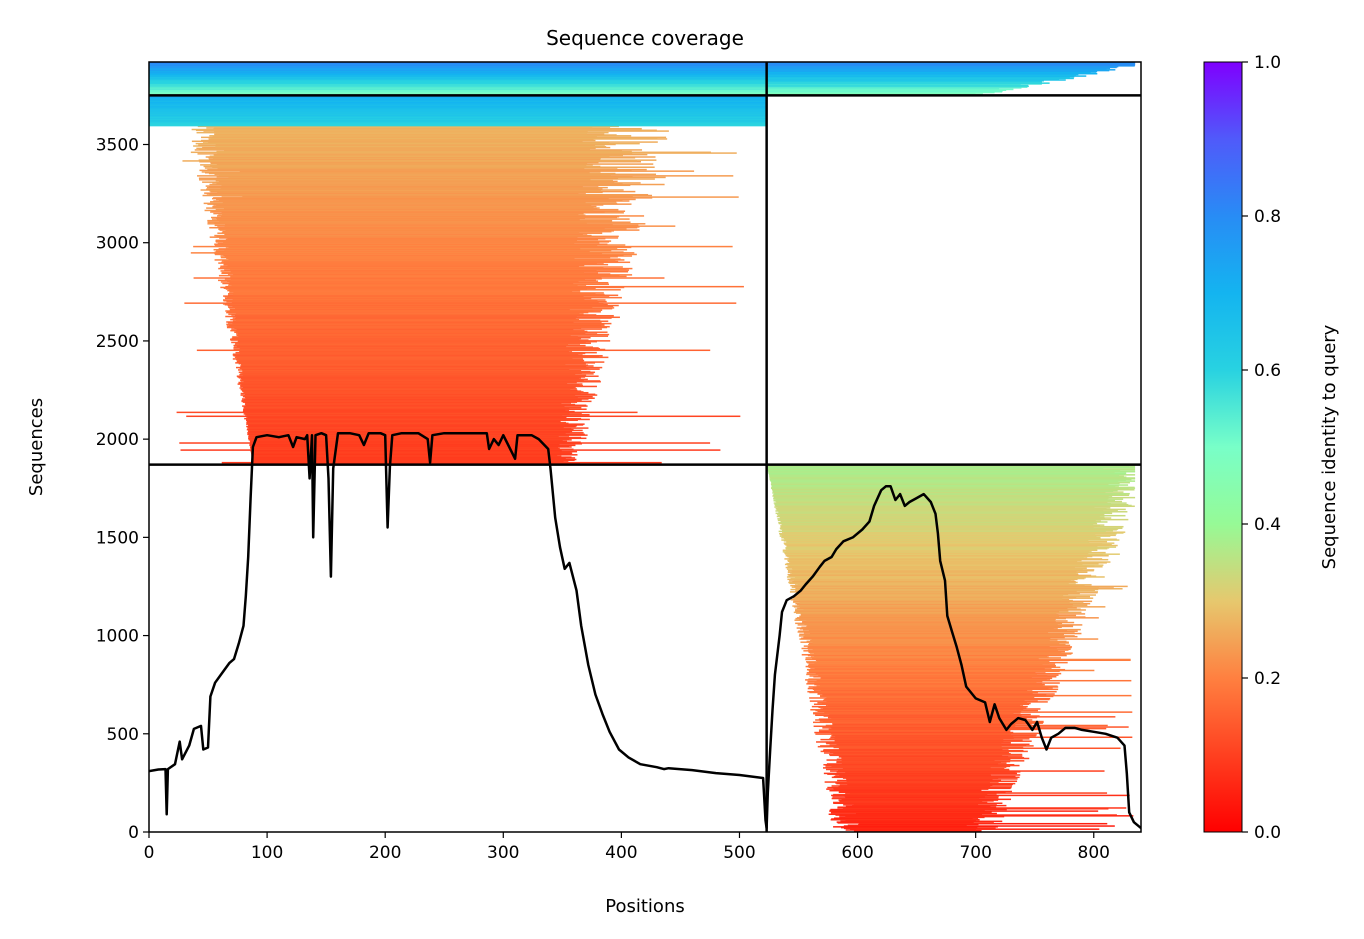  Describe the element at coordinates (117, 440) in the screenshot. I see `y-tick-label: 2000` at that location.